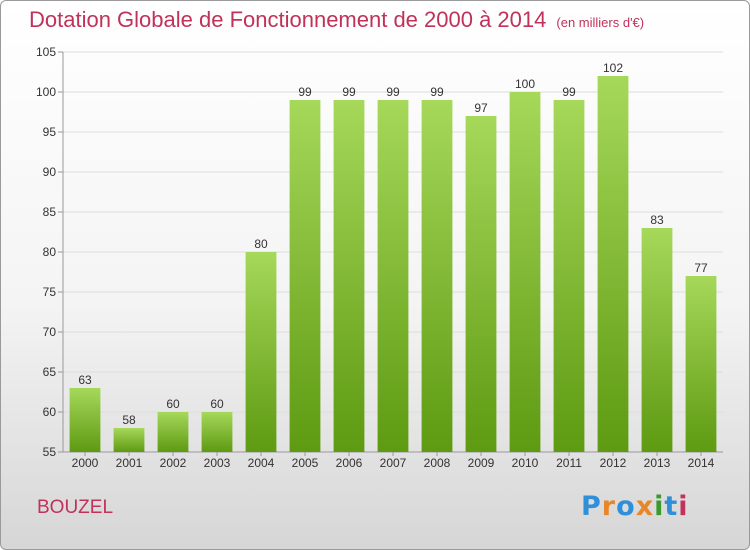  I want to click on bar-2012, so click(613, 264).